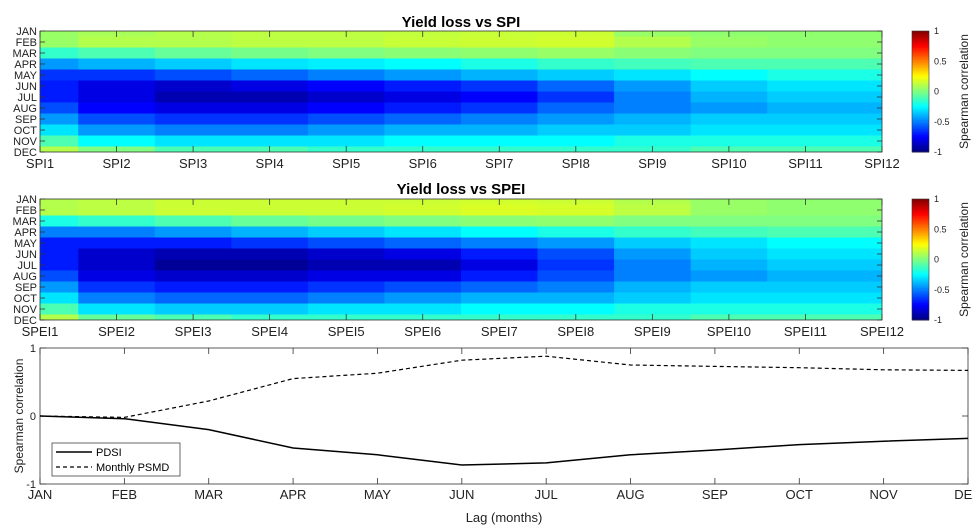 This screenshot has width=972, height=527. What do you see at coordinates (26, 288) in the screenshot?
I see `y-tick-label: SEP` at bounding box center [26, 288].